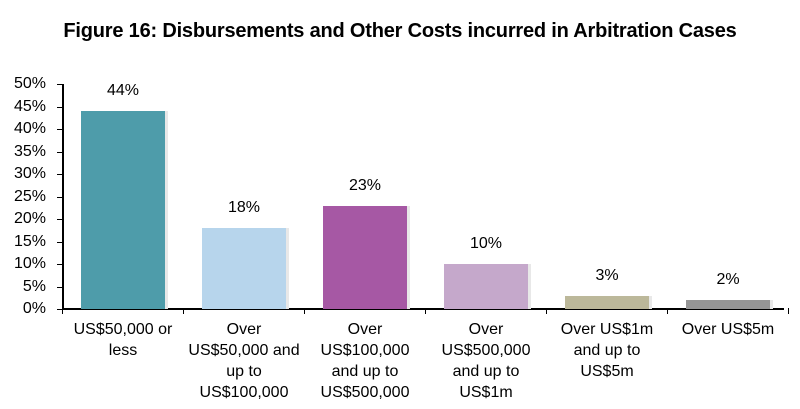  Describe the element at coordinates (244, 350) in the screenshot. I see `category-label-line: US$50,000 and` at that location.